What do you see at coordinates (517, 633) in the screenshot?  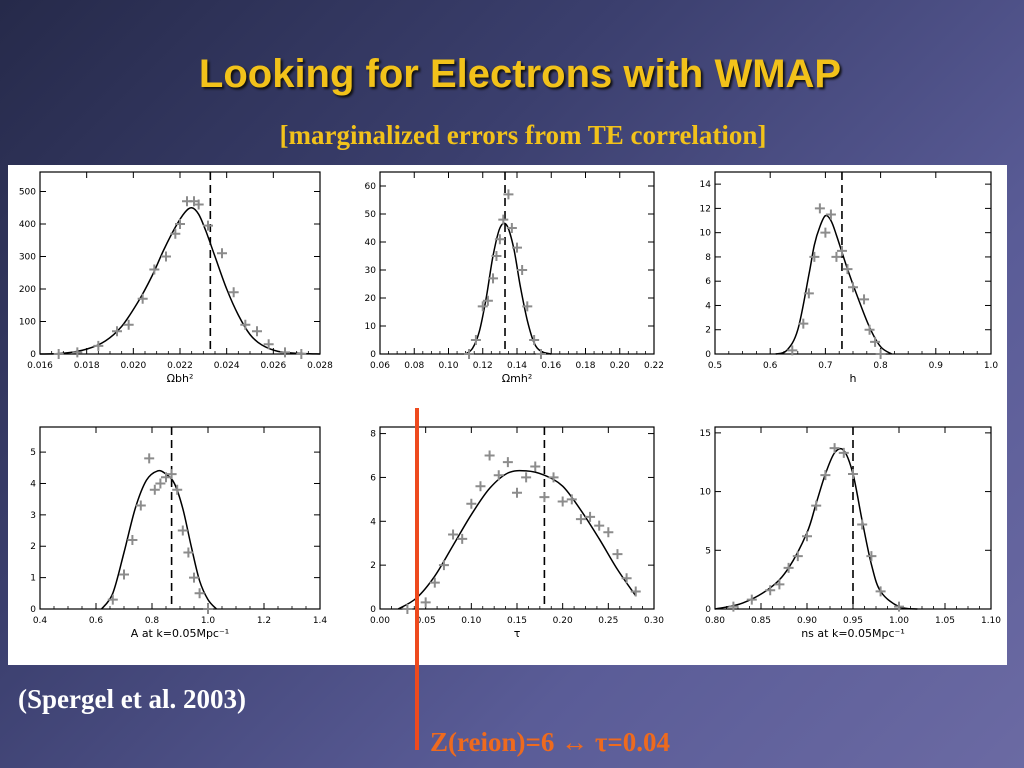 I see `x-axis-label: τ` at bounding box center [517, 633].